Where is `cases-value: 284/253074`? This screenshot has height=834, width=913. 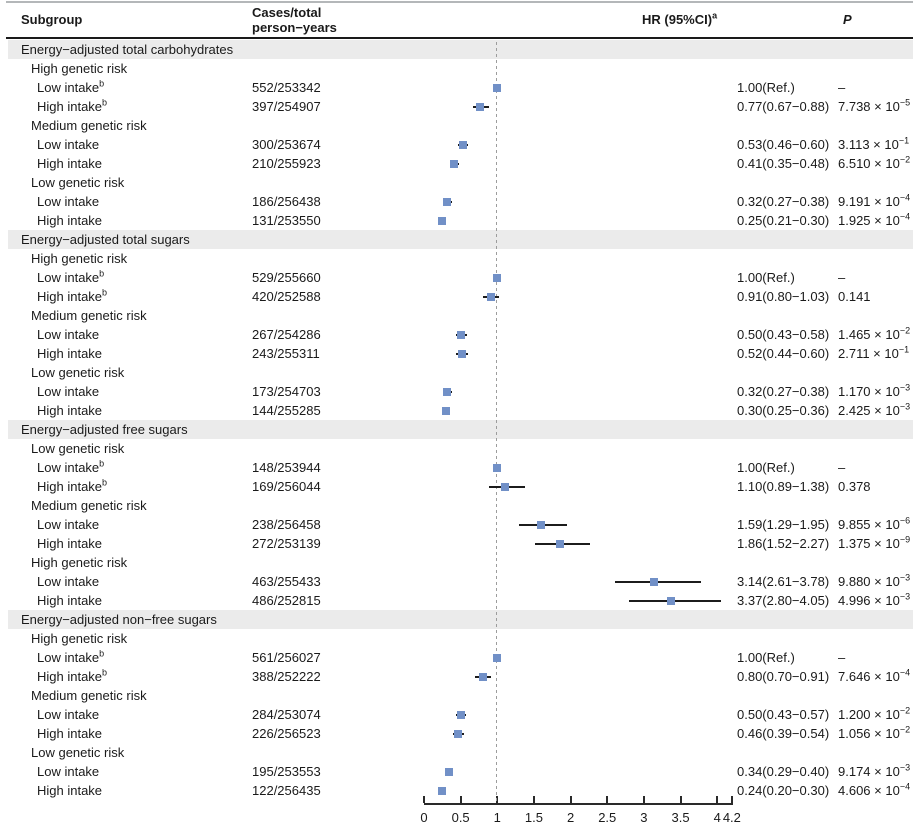 cases-value: 284/253074 is located at coordinates (286, 714).